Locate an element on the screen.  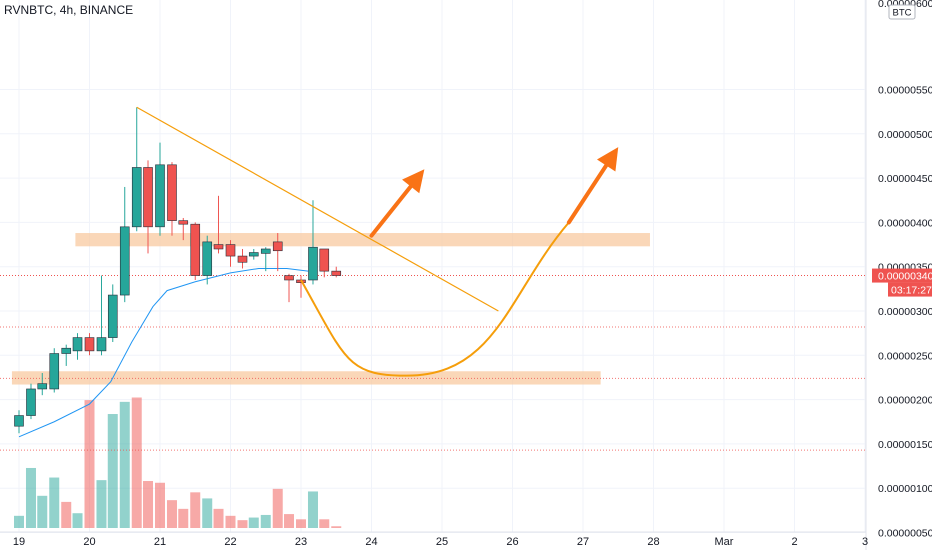
time-axis-label: Mar is located at coordinates (724, 542).